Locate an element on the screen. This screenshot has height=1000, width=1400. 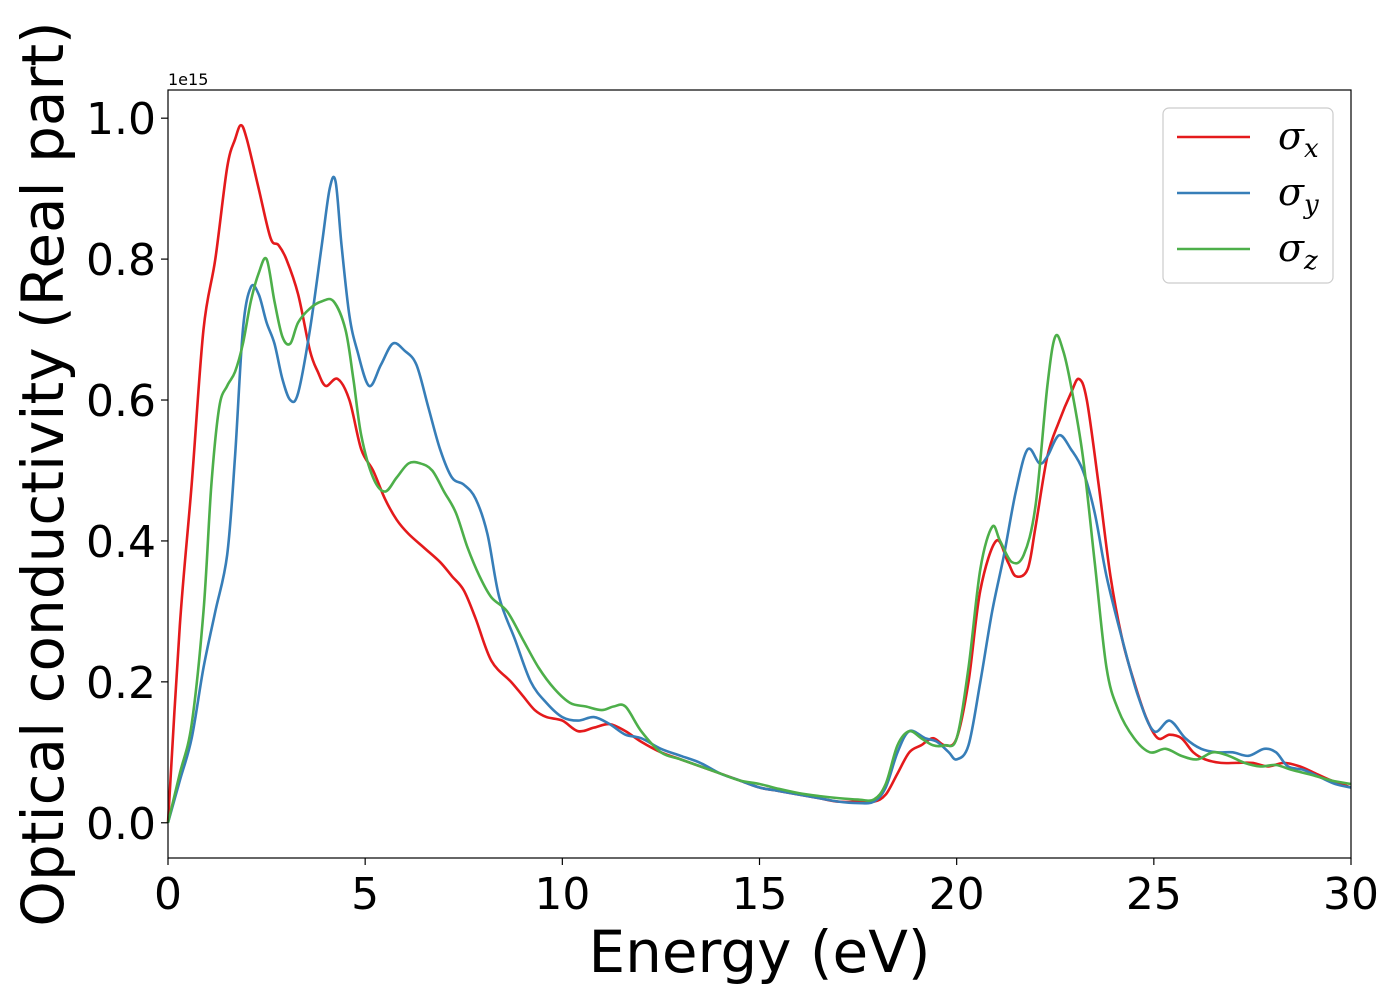
x-axis-label: Energy (eV) is located at coordinates (759, 952).